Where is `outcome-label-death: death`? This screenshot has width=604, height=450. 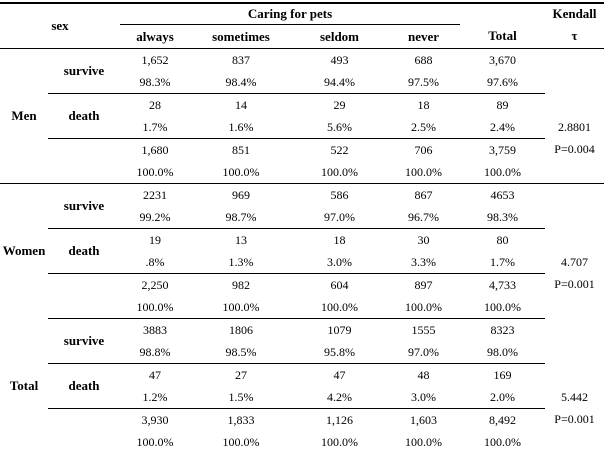
outcome-label-death: death is located at coordinates (84, 251).